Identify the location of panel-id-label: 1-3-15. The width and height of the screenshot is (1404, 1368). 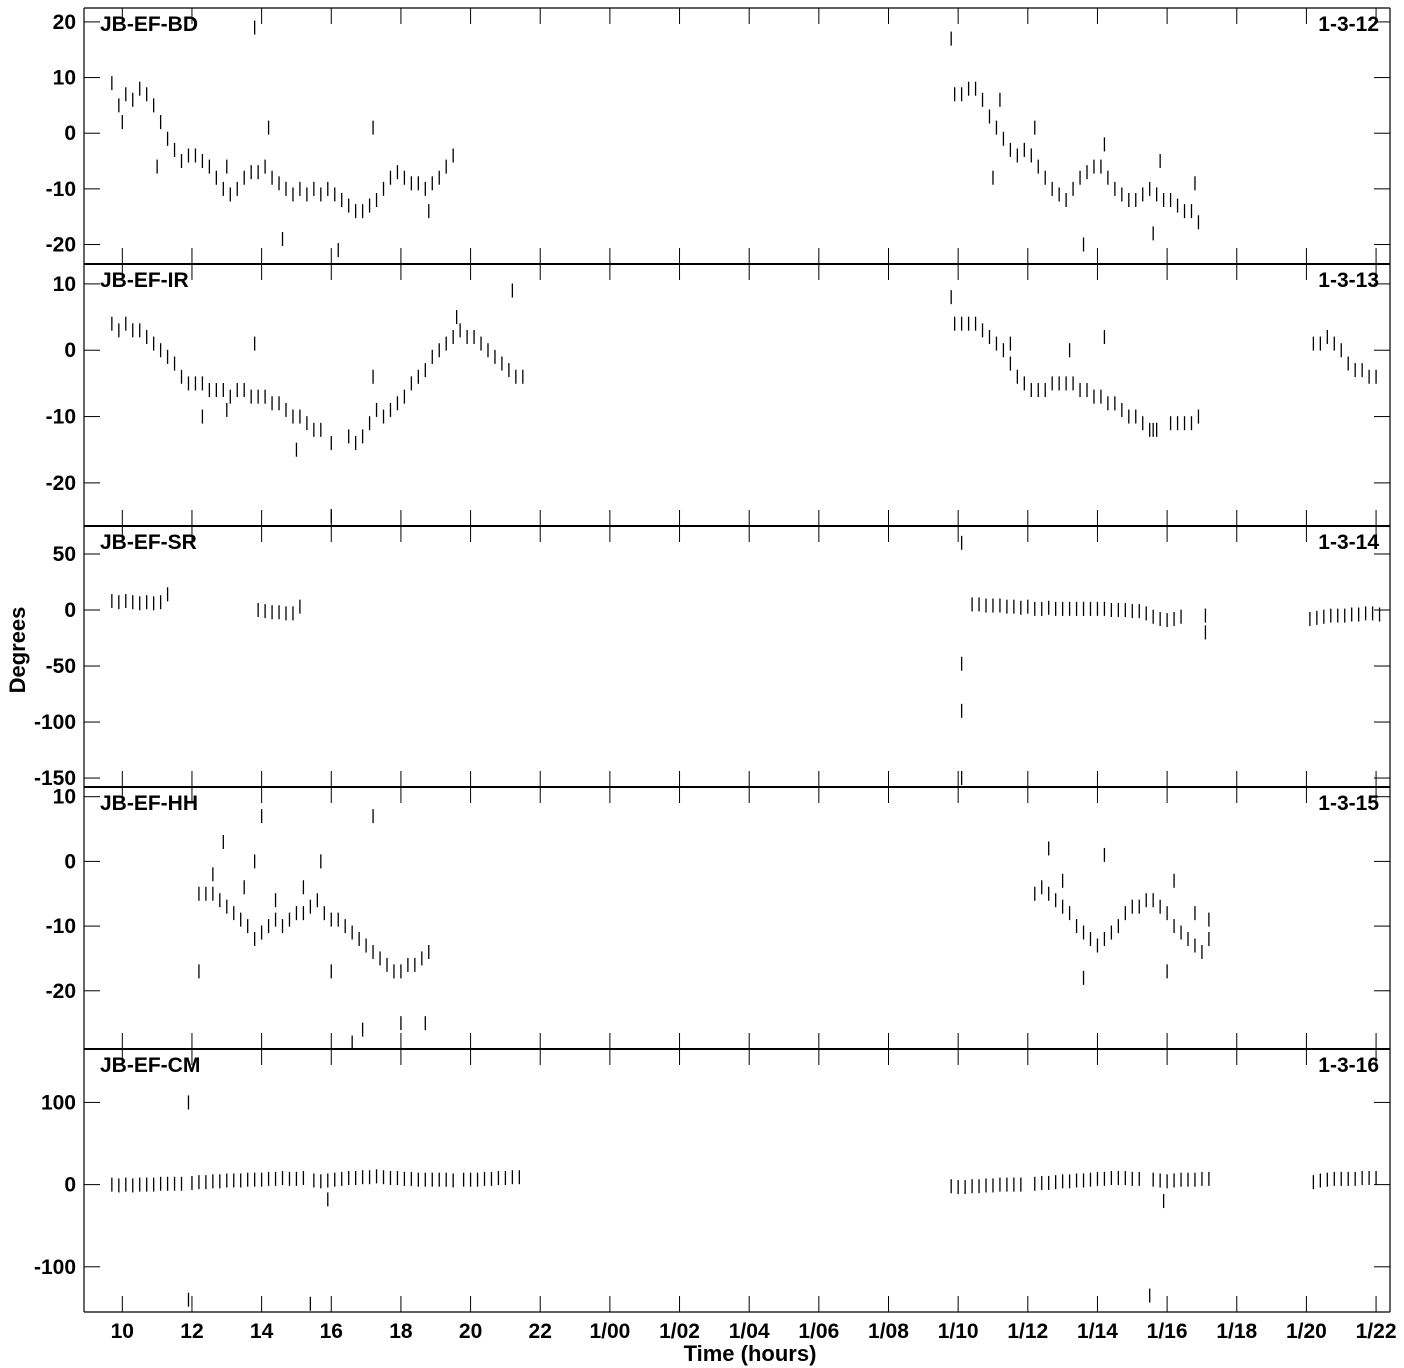
(1348, 803).